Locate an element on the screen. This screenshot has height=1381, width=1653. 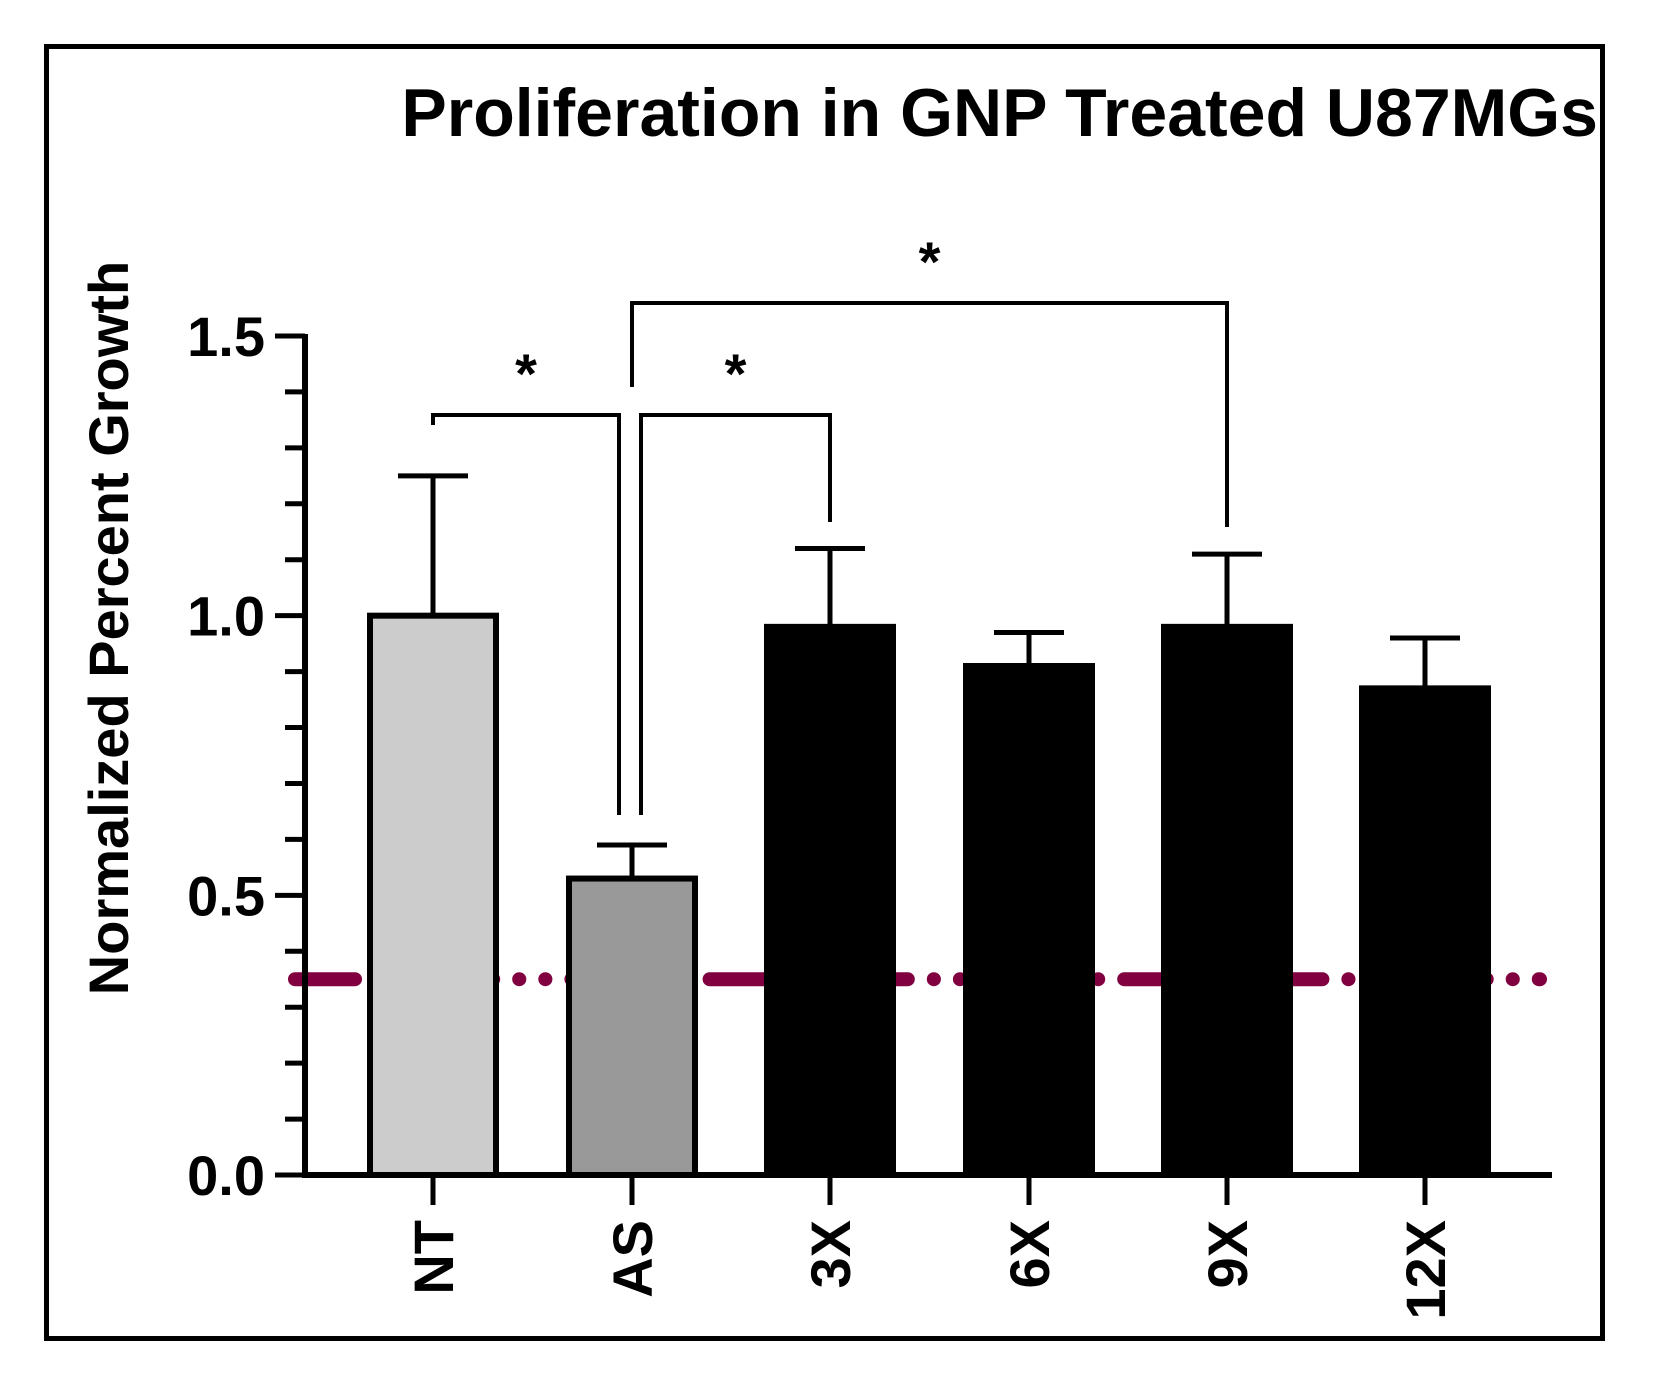
x-tick-label-3x: 3X is located at coordinates (830, 1254).